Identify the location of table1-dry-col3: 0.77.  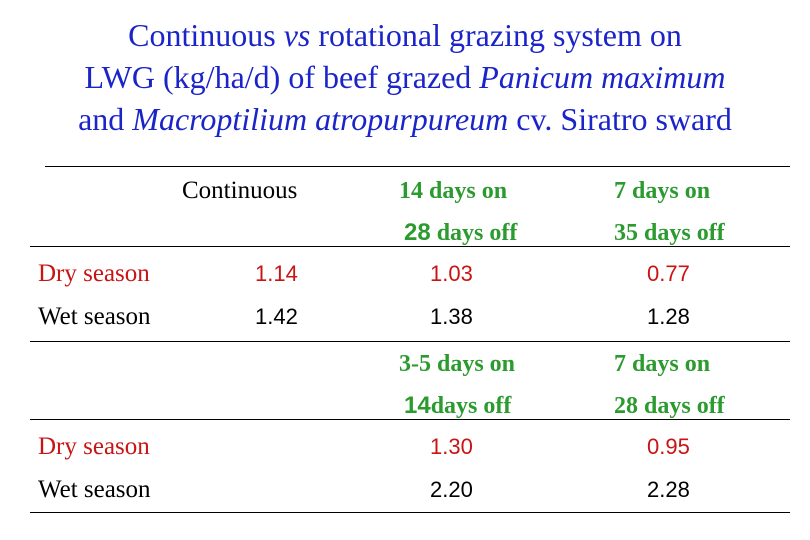
(668, 273).